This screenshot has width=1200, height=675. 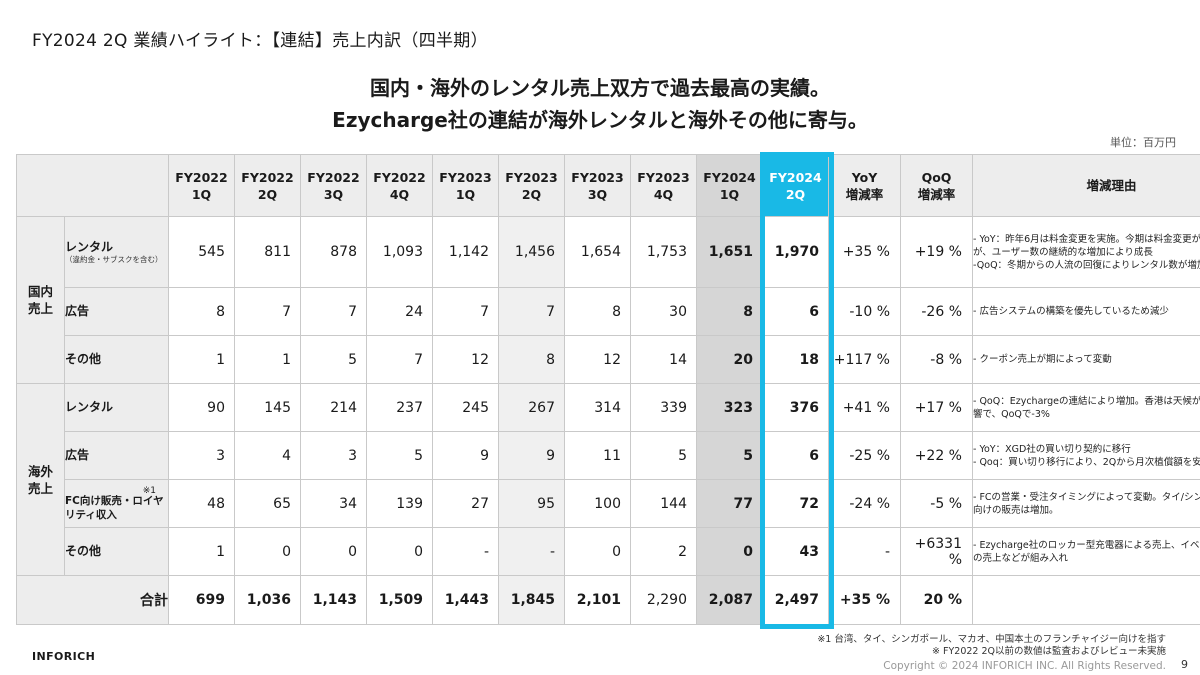 What do you see at coordinates (663, 311) in the screenshot?
I see `value-cell: 30` at bounding box center [663, 311].